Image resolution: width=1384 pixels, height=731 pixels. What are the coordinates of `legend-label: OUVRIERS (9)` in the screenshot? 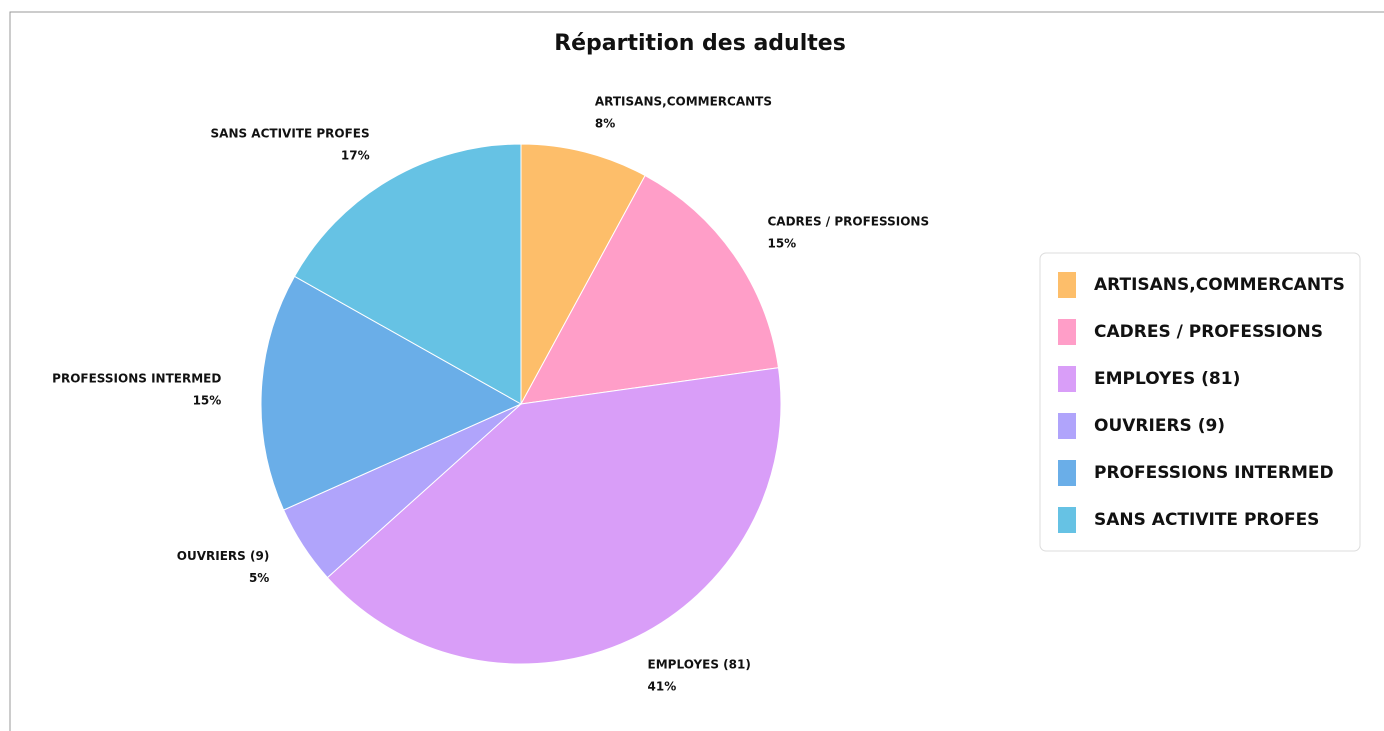 It's located at (1159, 426).